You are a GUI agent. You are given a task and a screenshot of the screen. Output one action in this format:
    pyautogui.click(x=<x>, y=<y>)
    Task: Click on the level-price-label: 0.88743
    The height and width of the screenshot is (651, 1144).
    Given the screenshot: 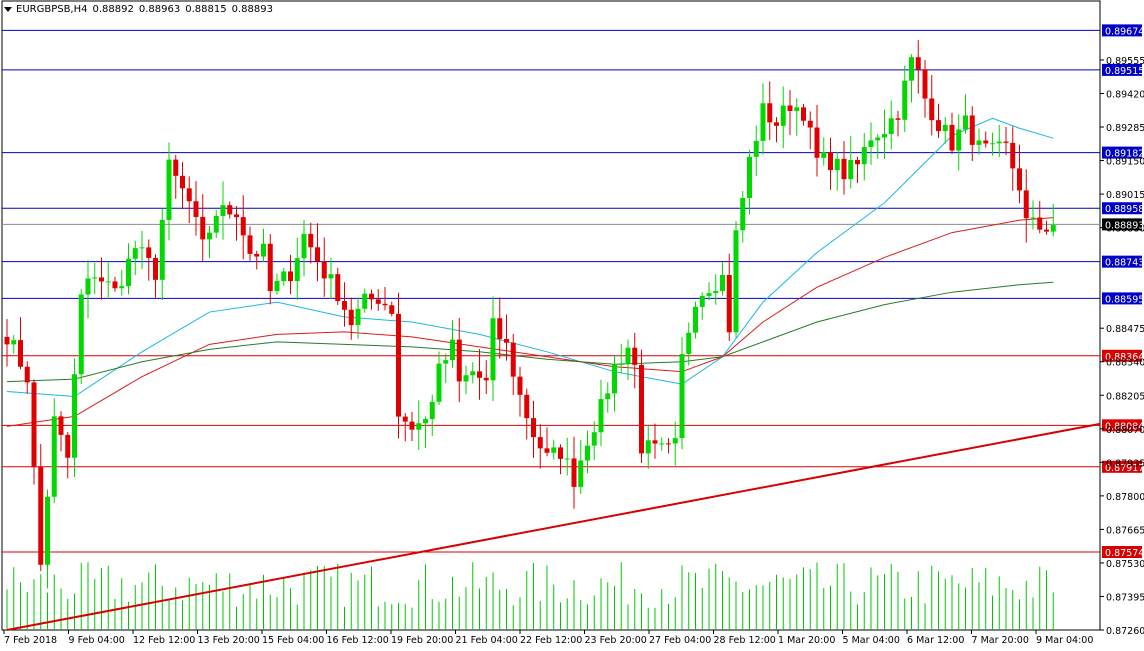 What is the action you would take?
    pyautogui.click(x=1124, y=263)
    